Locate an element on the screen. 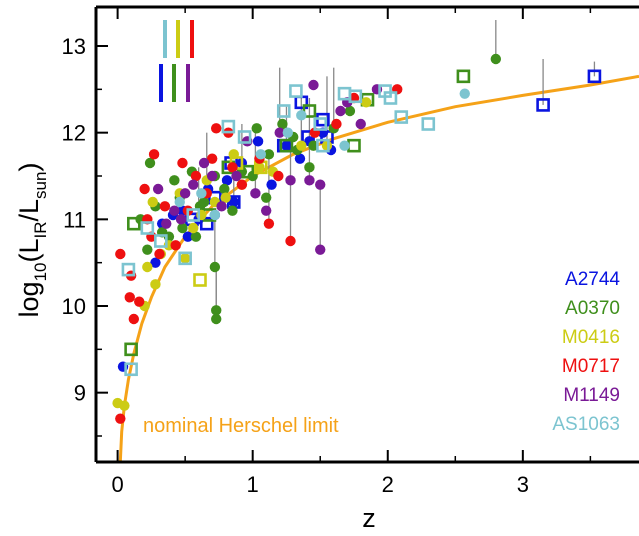  limit-annotation: nominal Herschel limit is located at coordinates (241, 426).